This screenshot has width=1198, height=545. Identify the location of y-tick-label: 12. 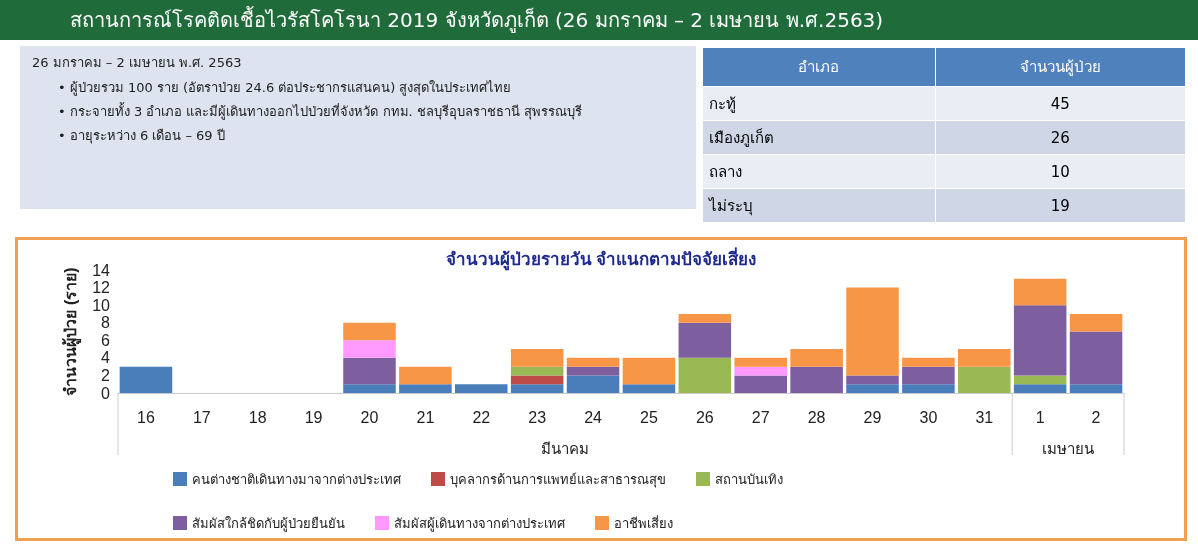
(101, 288).